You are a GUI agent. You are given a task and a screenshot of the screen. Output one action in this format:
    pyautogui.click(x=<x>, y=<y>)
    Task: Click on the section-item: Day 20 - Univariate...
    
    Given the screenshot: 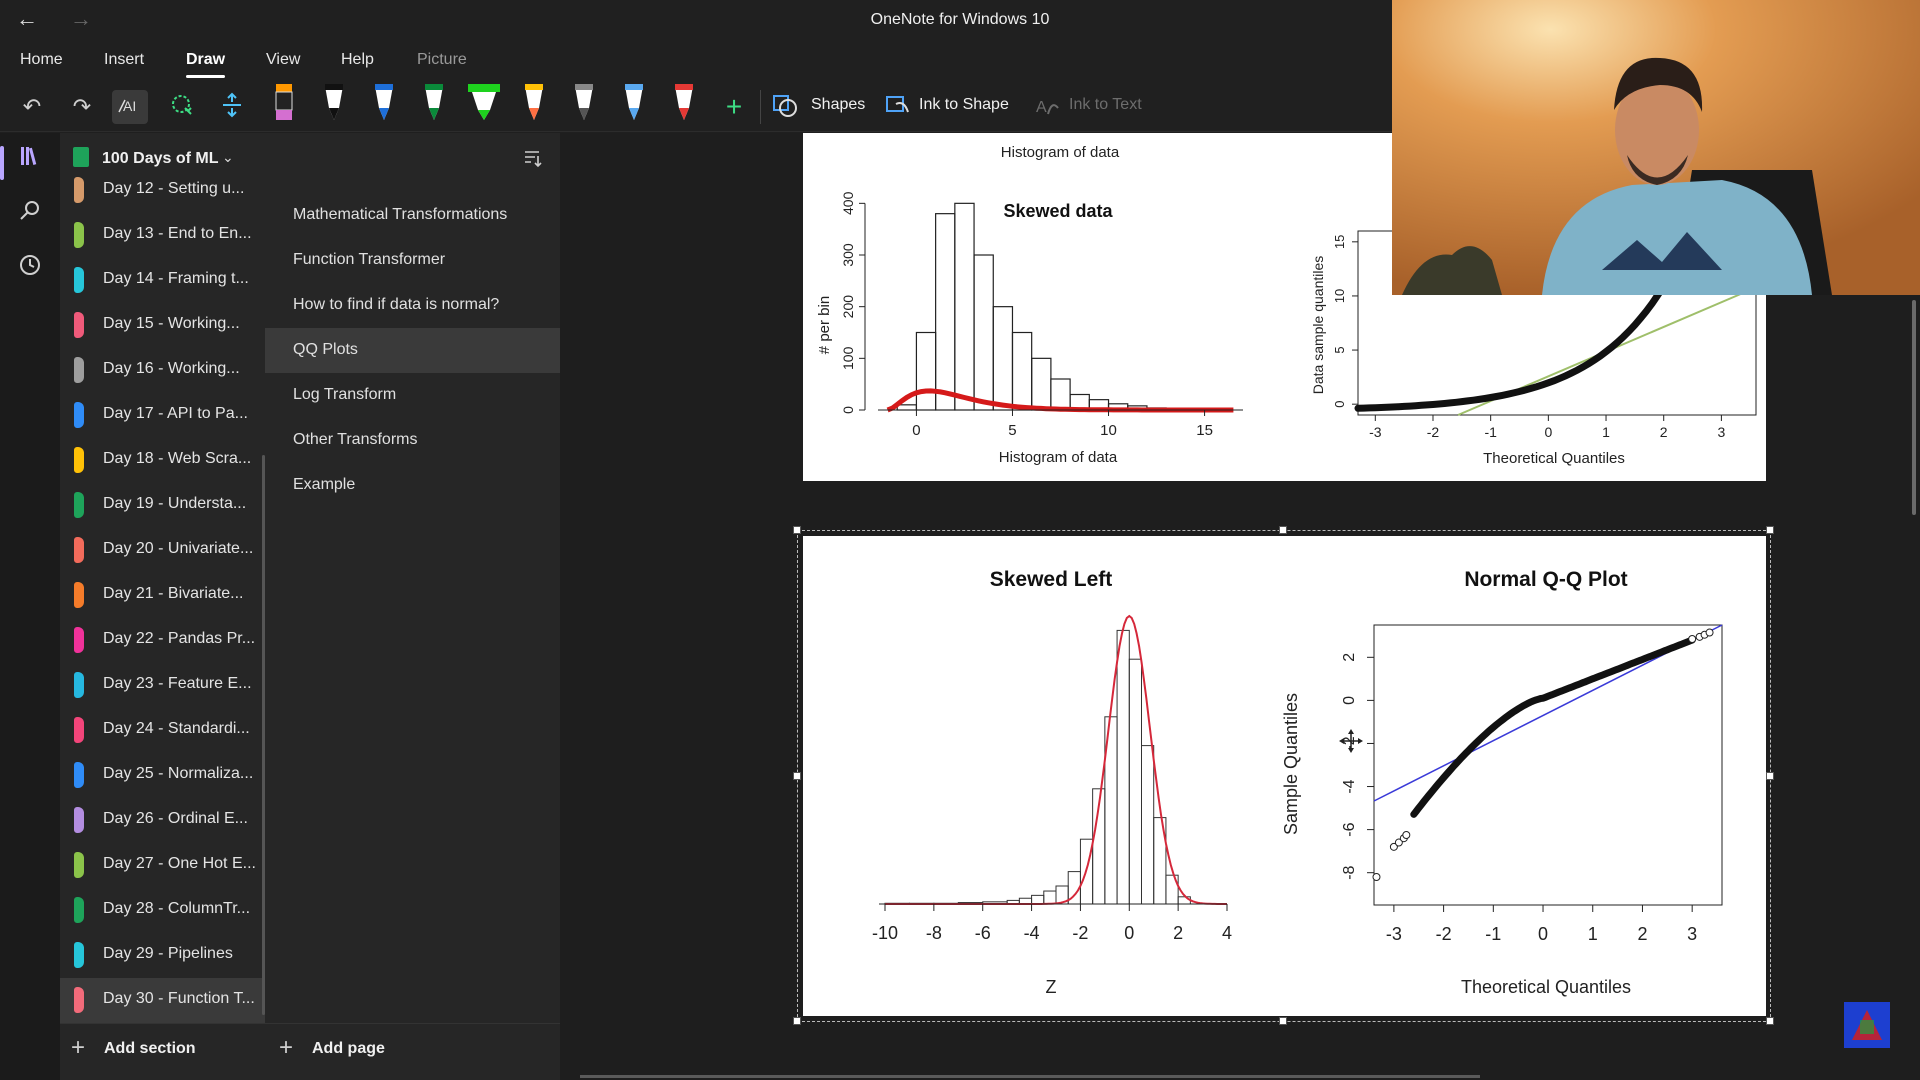 What is the action you would take?
    pyautogui.click(x=162, y=550)
    